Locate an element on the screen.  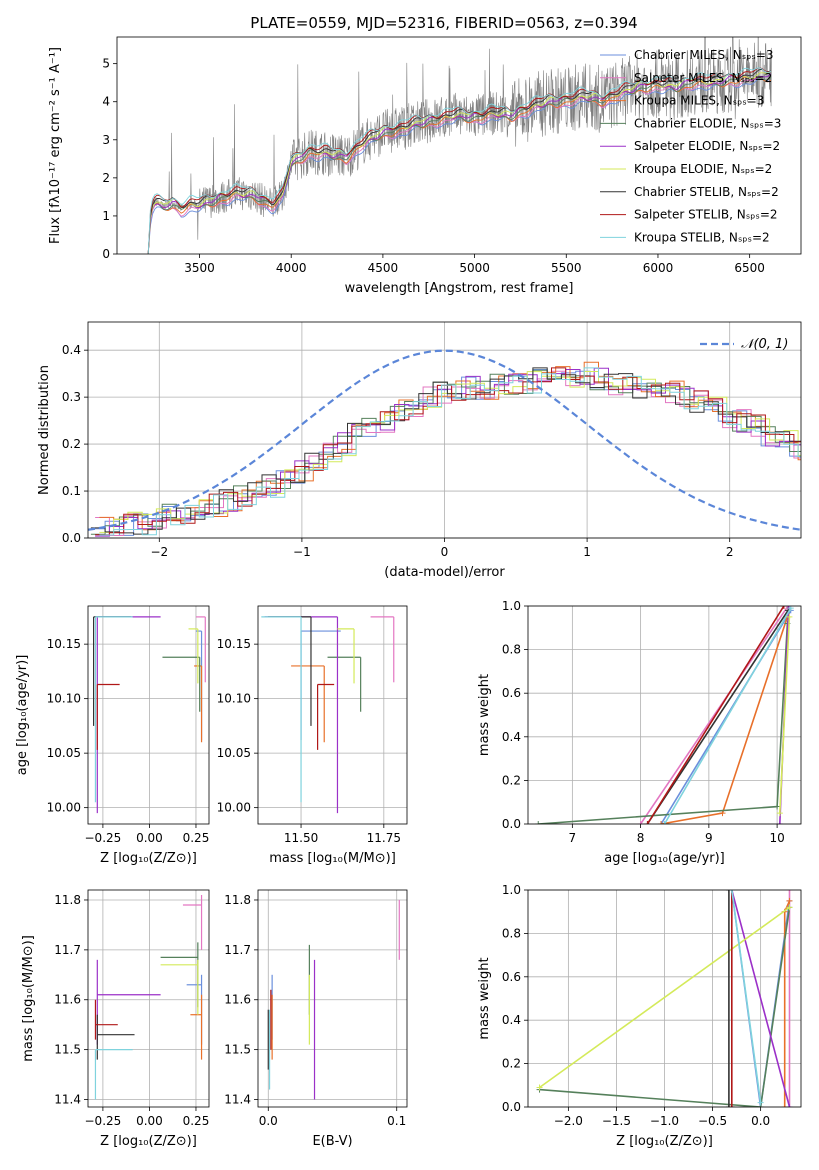
y-tick-label: 1 is located at coordinates (106, 216).